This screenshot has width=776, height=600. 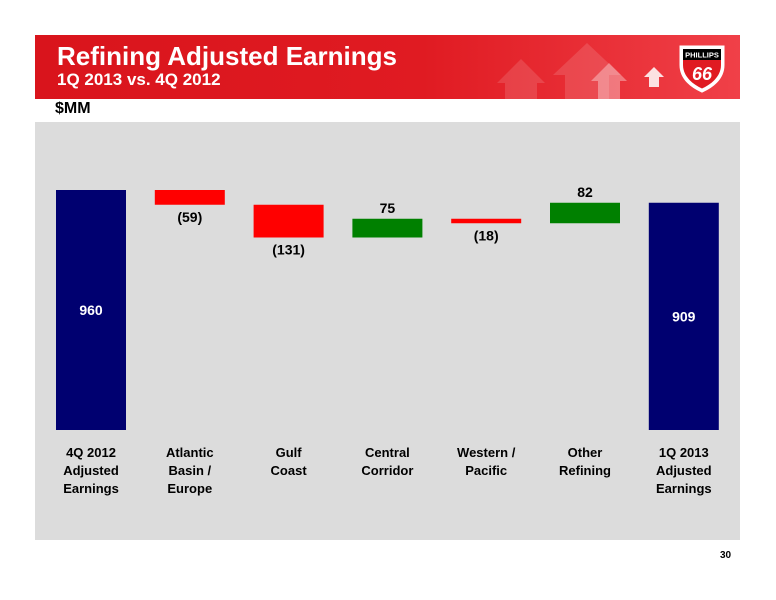 I want to click on category-label-western-pacific-line-2: Pacific, so click(x=486, y=470).